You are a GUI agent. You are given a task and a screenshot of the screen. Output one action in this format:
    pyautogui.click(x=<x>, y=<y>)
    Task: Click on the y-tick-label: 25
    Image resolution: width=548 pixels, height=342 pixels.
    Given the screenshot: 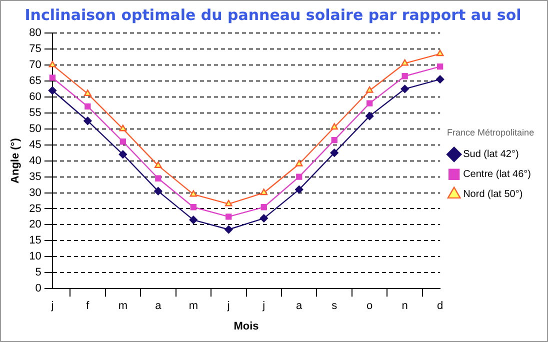 What is the action you would take?
    pyautogui.click(x=35, y=208)
    